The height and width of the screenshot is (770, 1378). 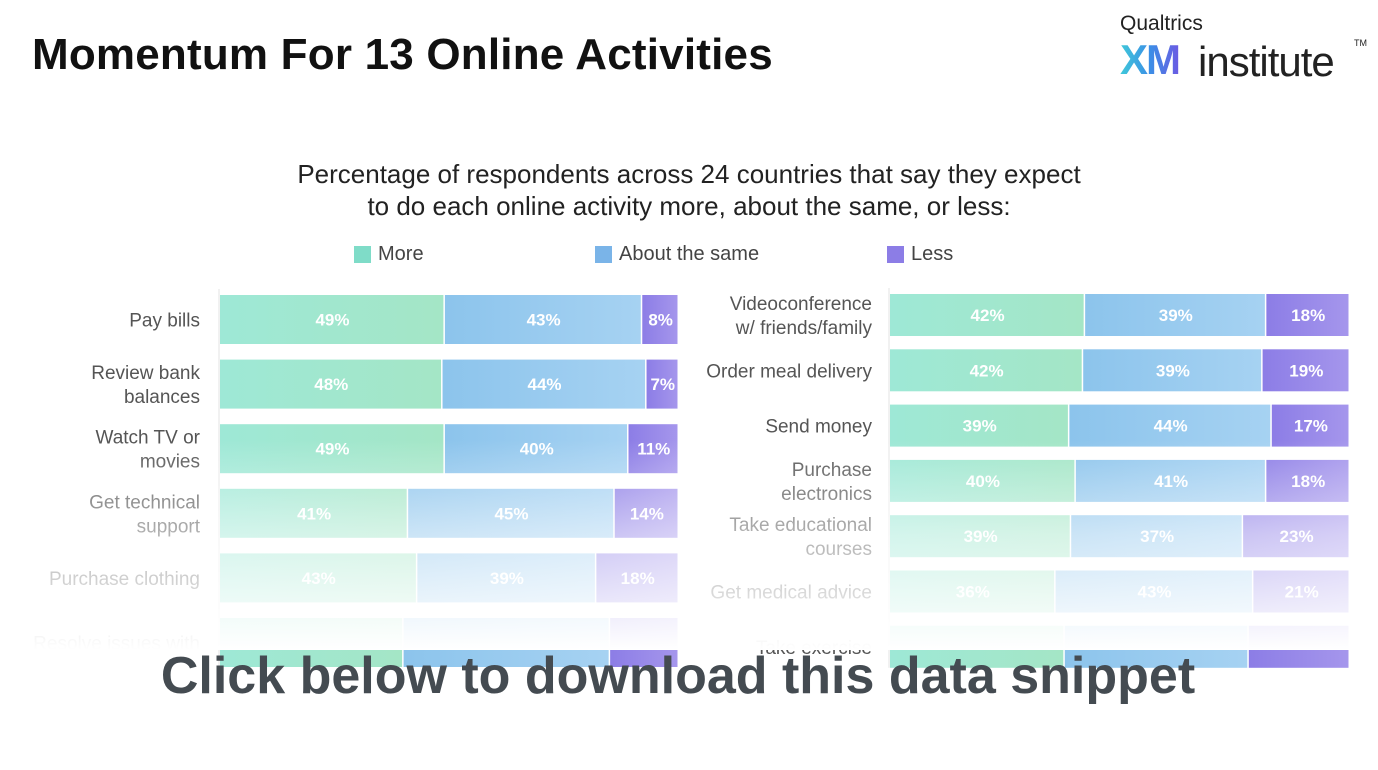 I want to click on category-label: Watch TV or, so click(x=147, y=438).